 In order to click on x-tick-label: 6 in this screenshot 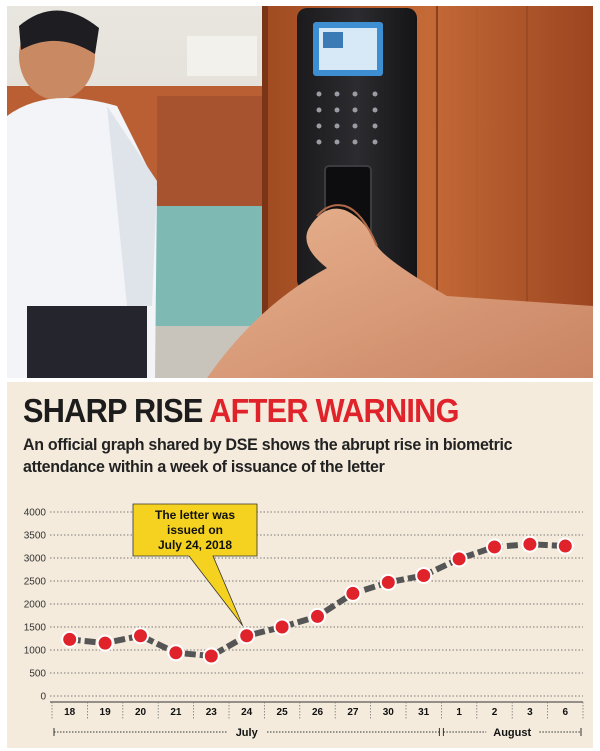, I will do `click(566, 712)`.